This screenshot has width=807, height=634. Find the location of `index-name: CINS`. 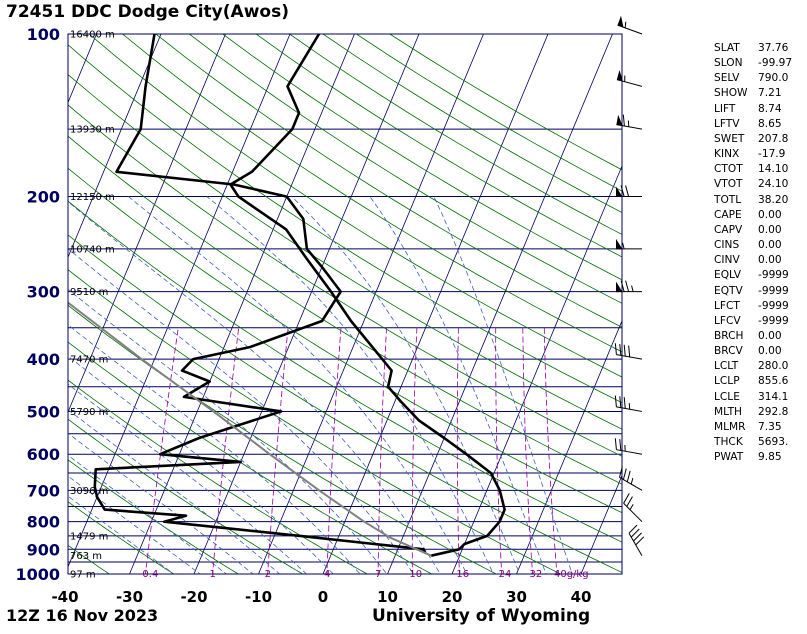

index-name: CINS is located at coordinates (727, 245).